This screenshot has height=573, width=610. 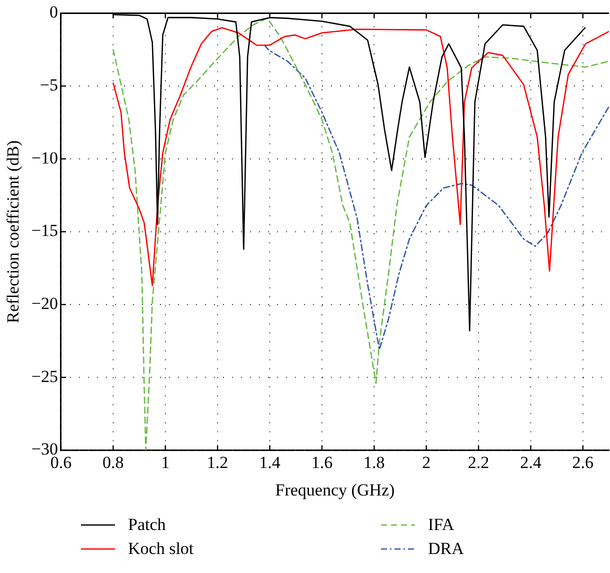 What do you see at coordinates (44, 376) in the screenshot?
I see `y-tick-label: −25` at bounding box center [44, 376].